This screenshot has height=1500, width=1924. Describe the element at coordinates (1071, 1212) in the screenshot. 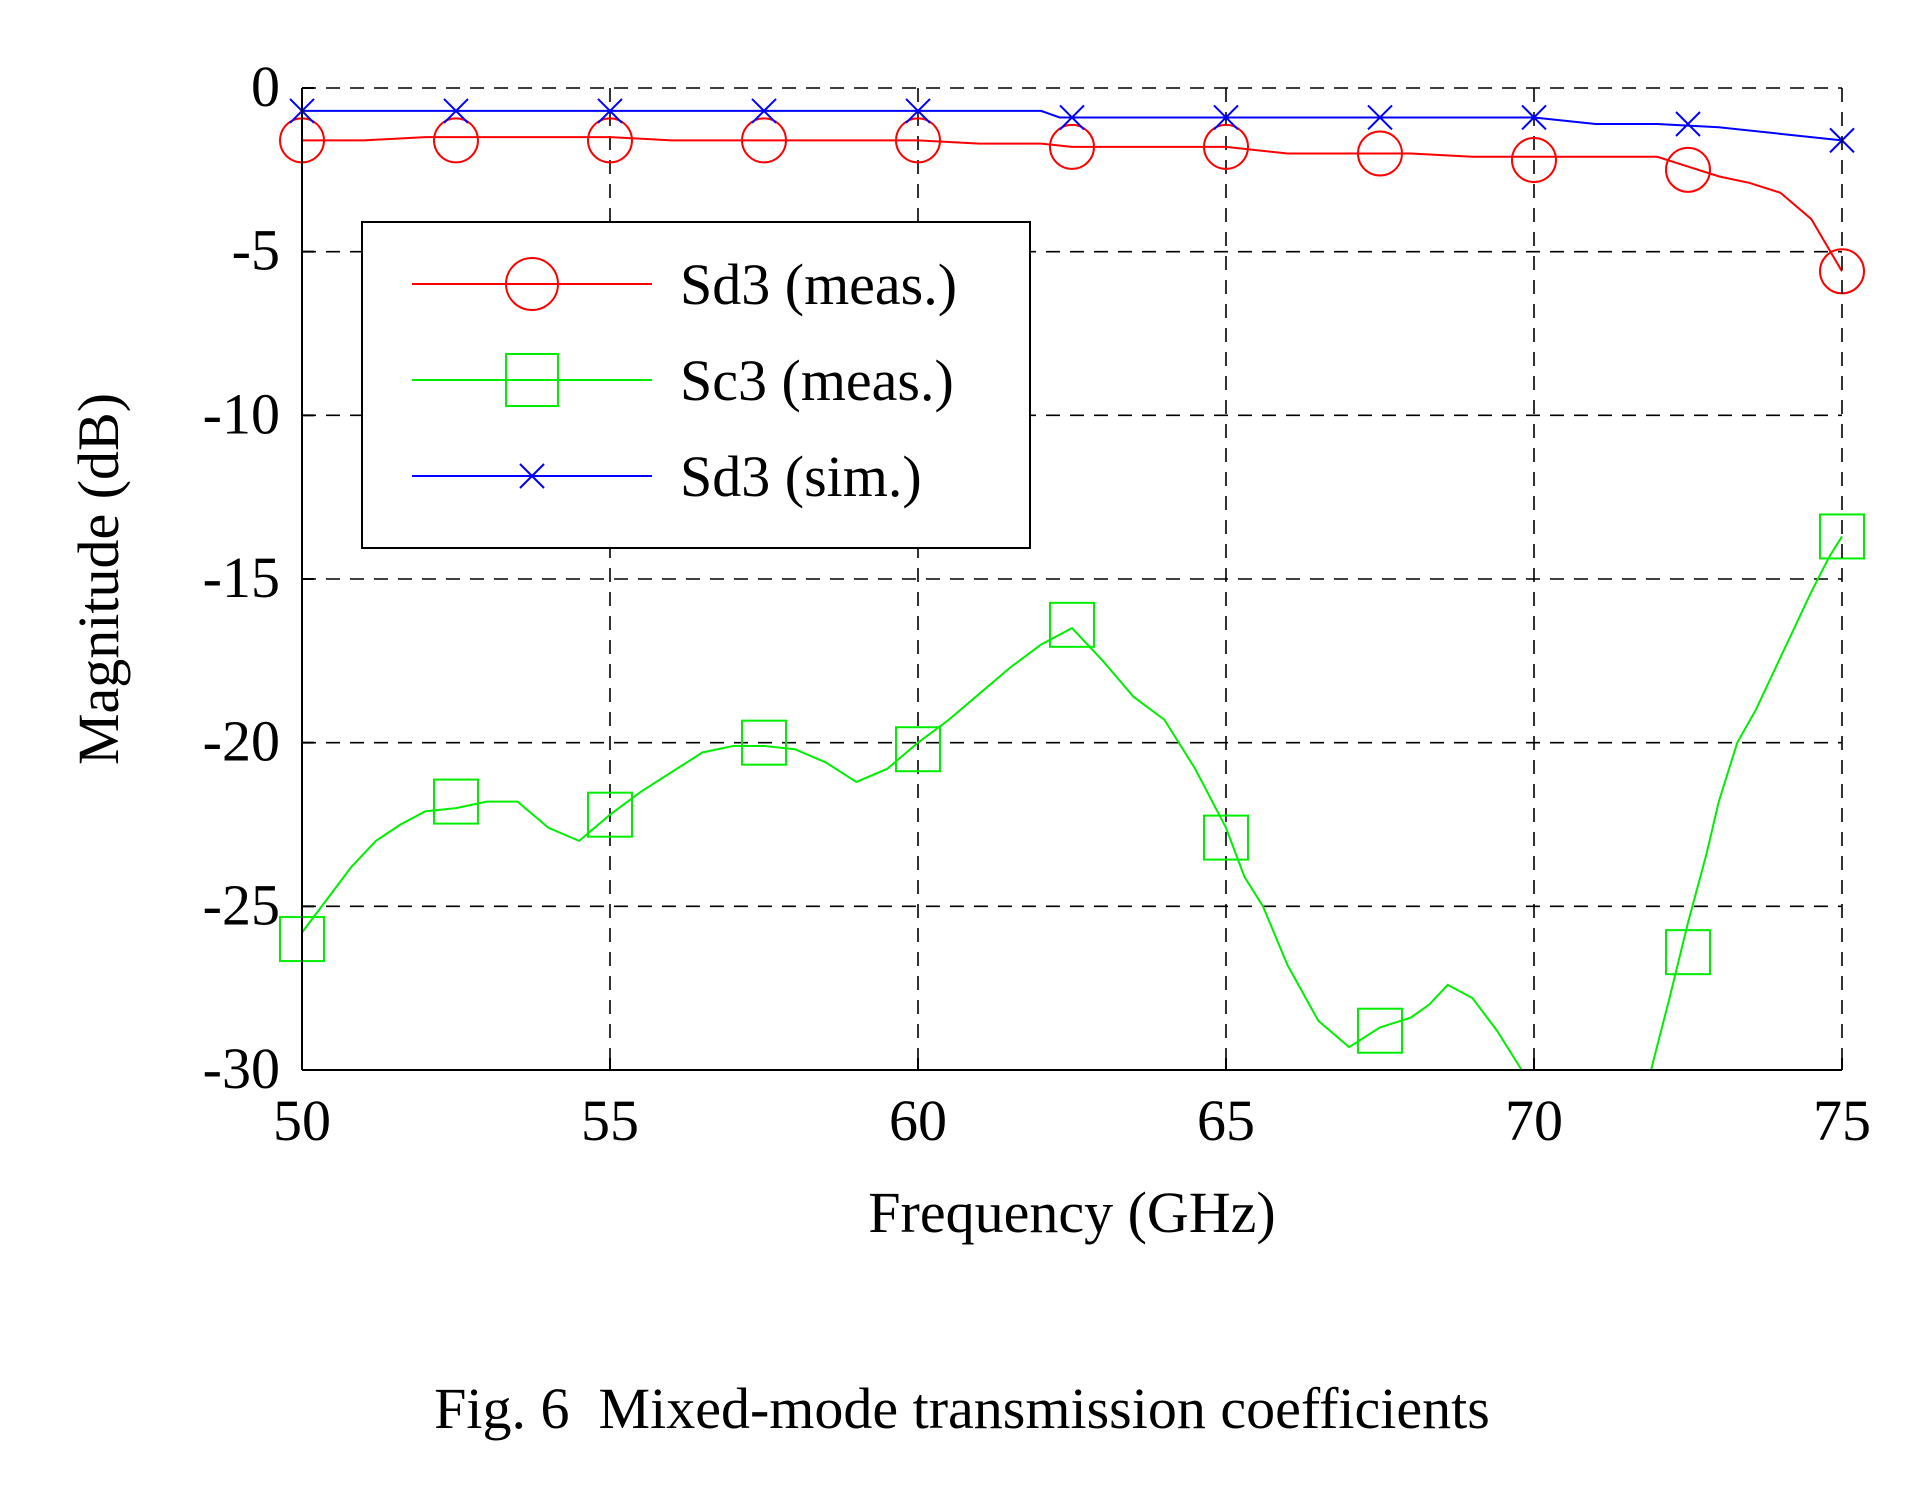

I see `x-axis-title: Frequency (GHz)` at that location.